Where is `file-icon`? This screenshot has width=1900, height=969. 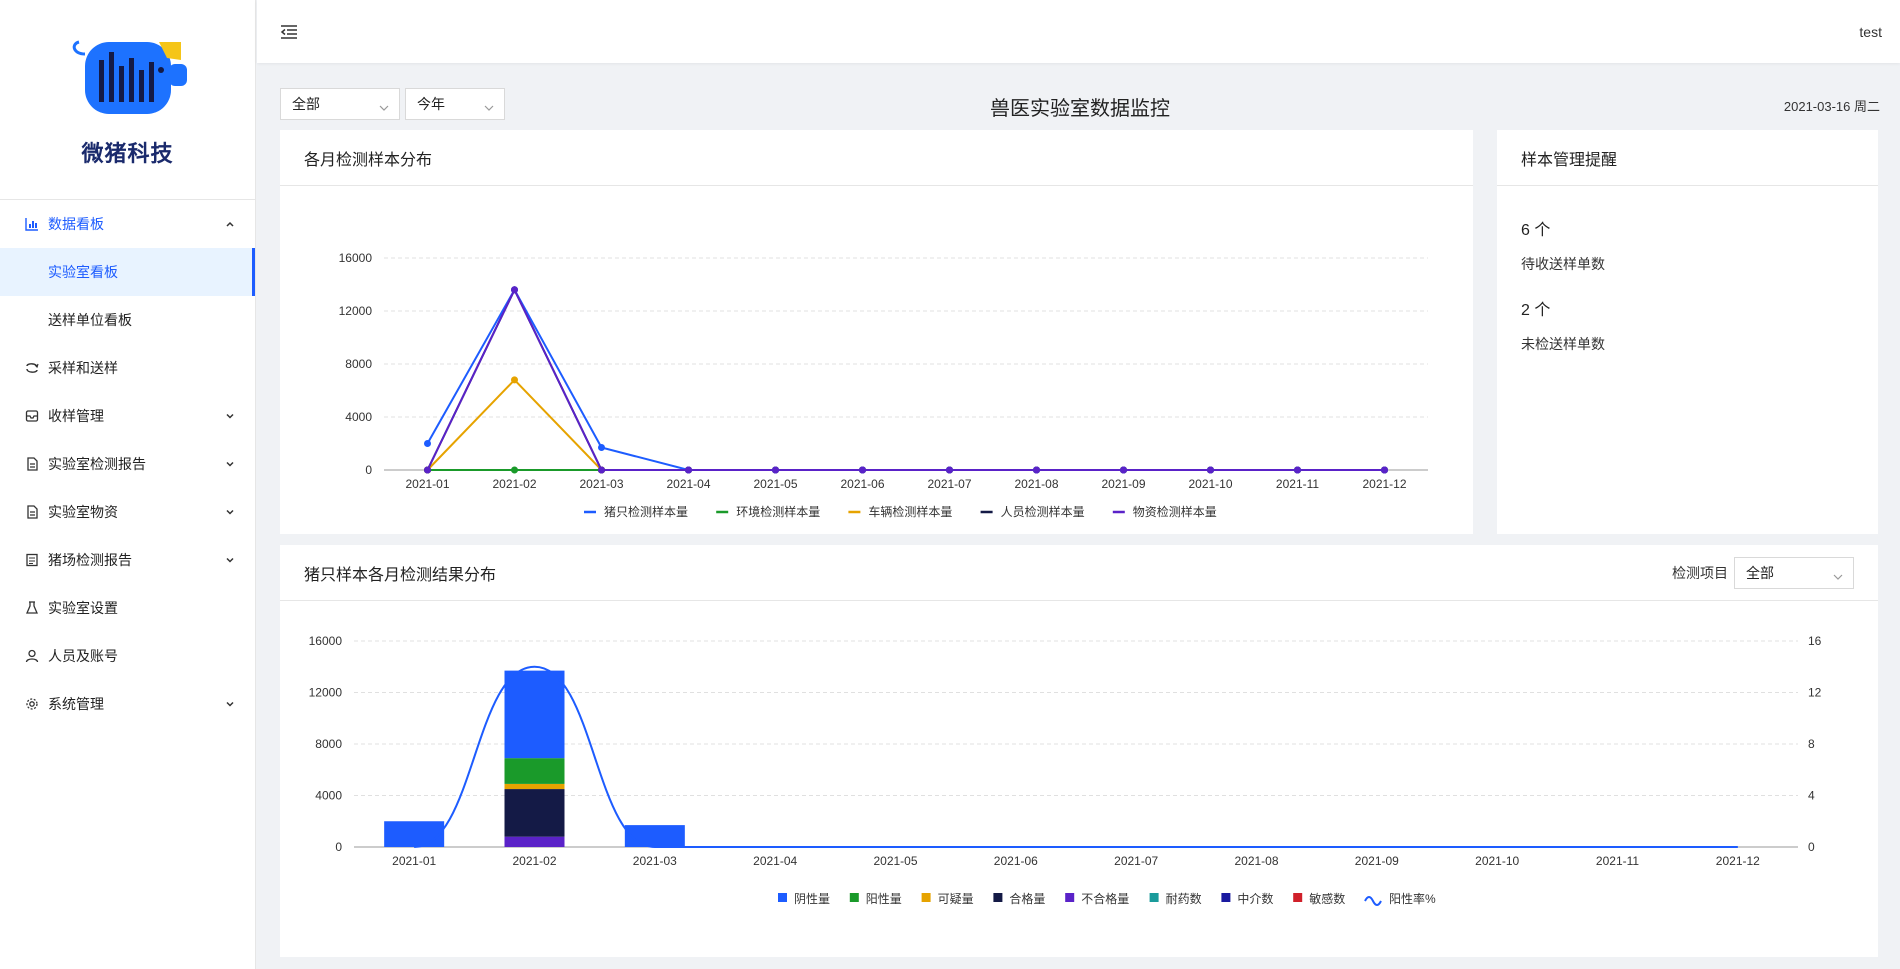 file-icon is located at coordinates (32, 512).